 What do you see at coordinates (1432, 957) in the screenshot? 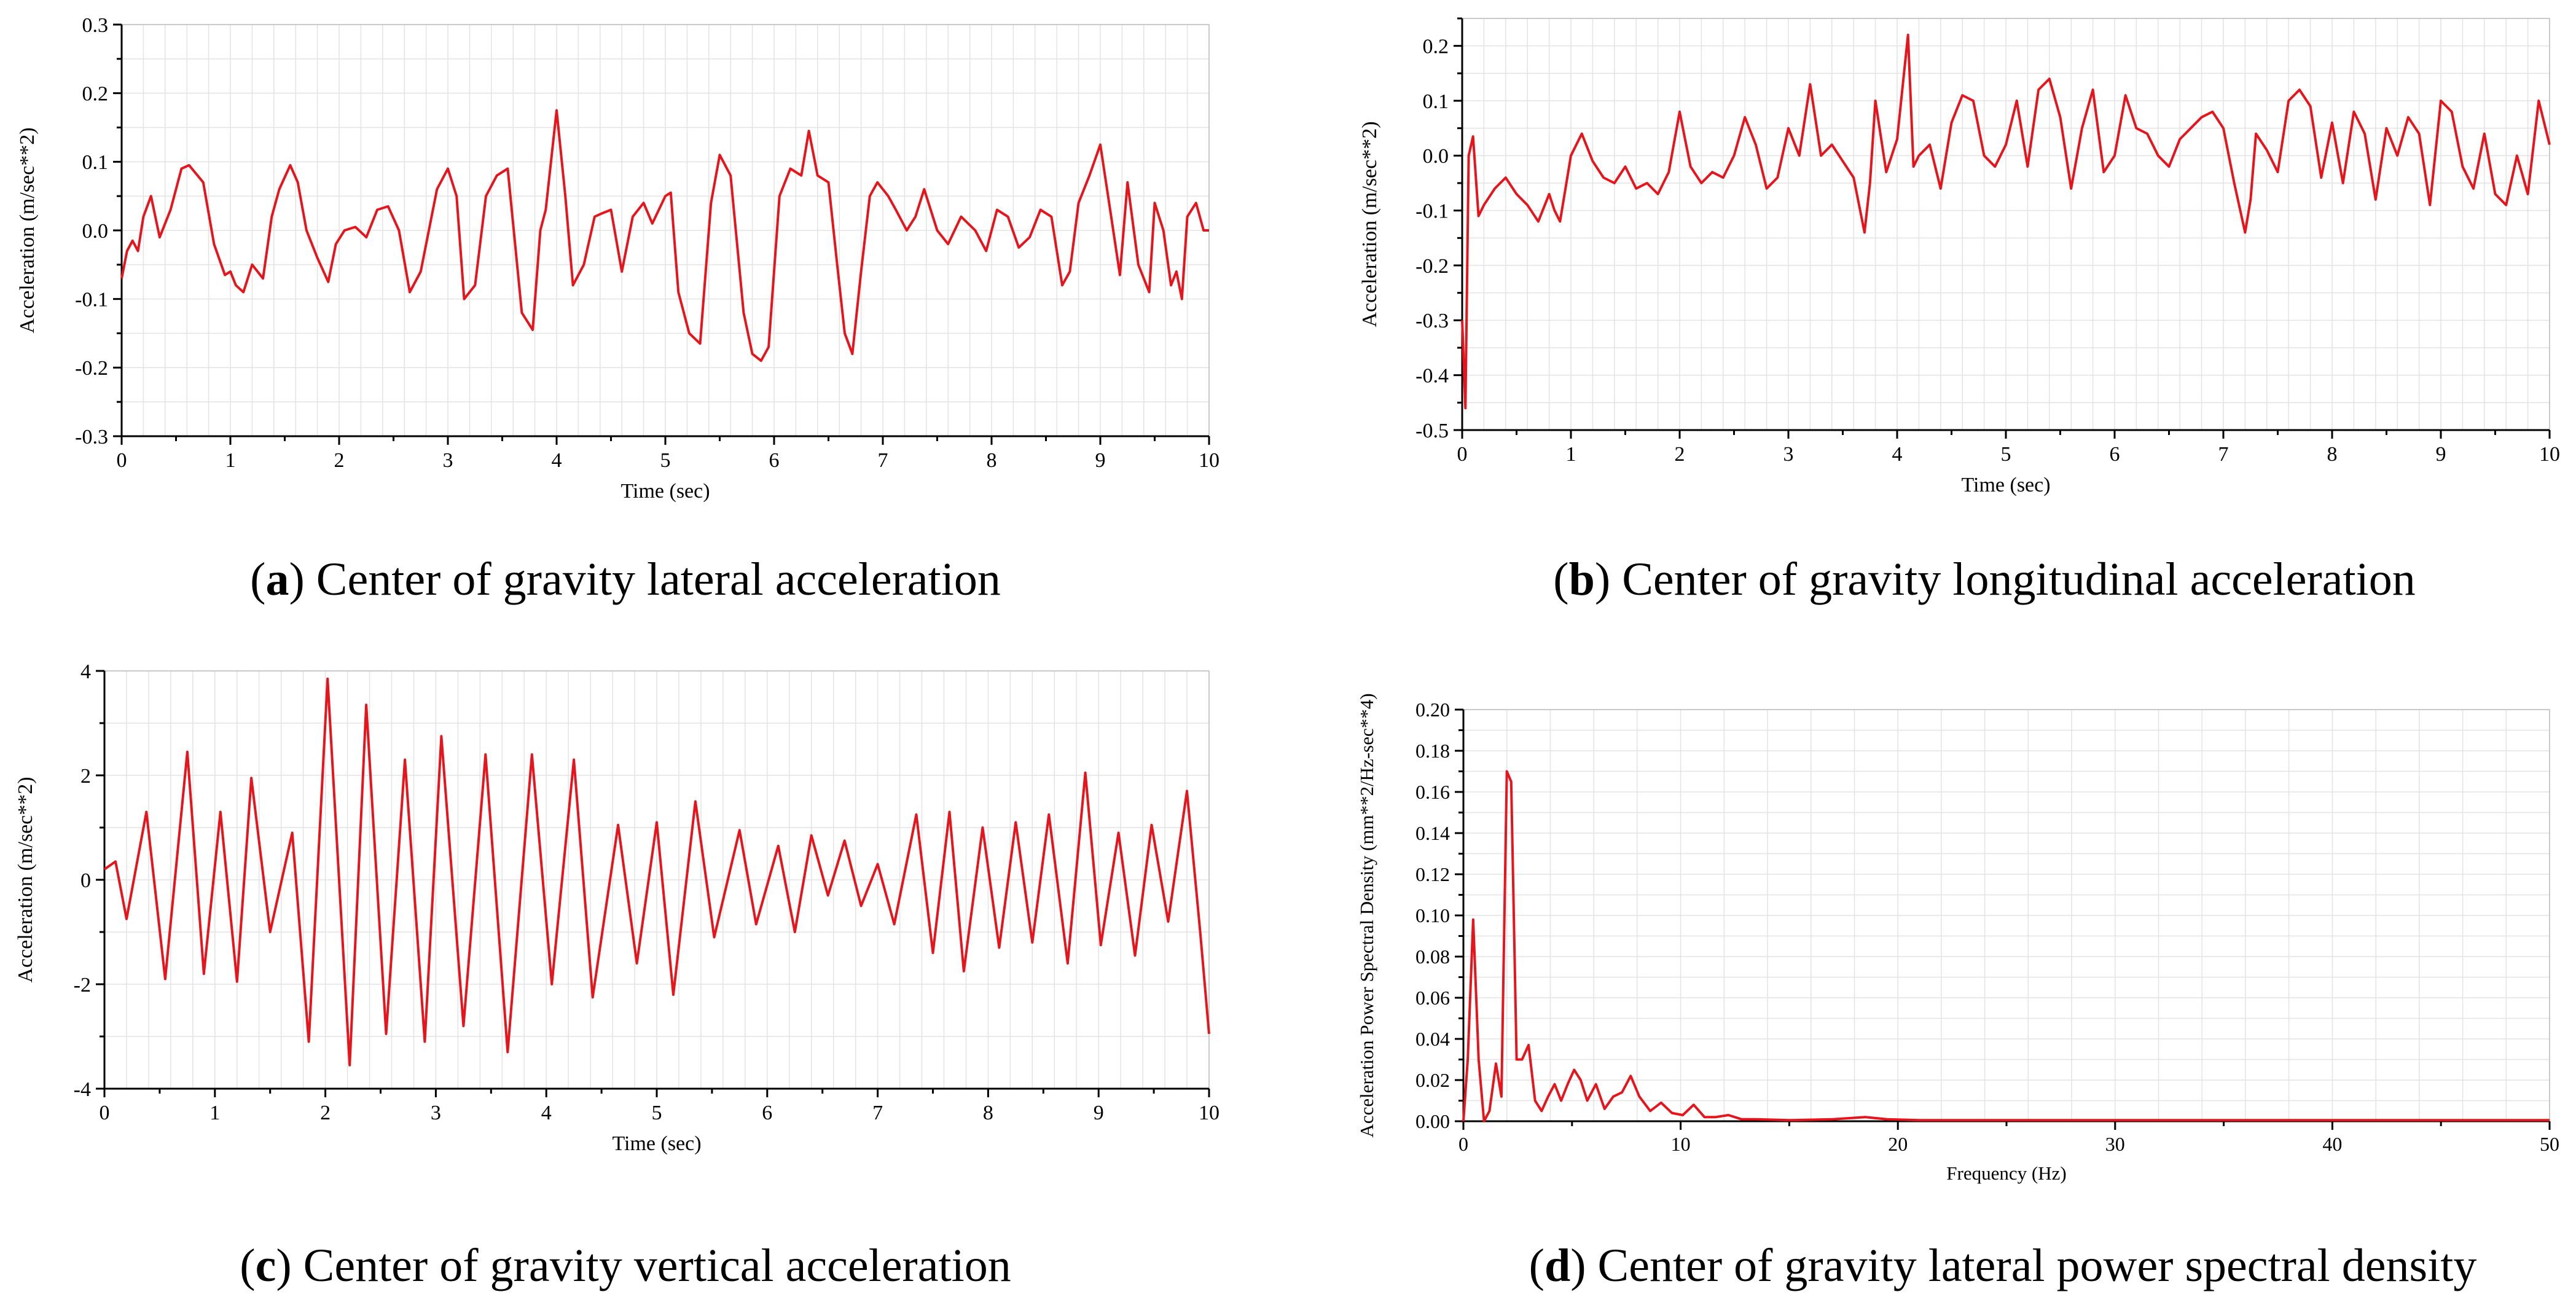
I see `y-tick-label: 0.08` at bounding box center [1432, 957].